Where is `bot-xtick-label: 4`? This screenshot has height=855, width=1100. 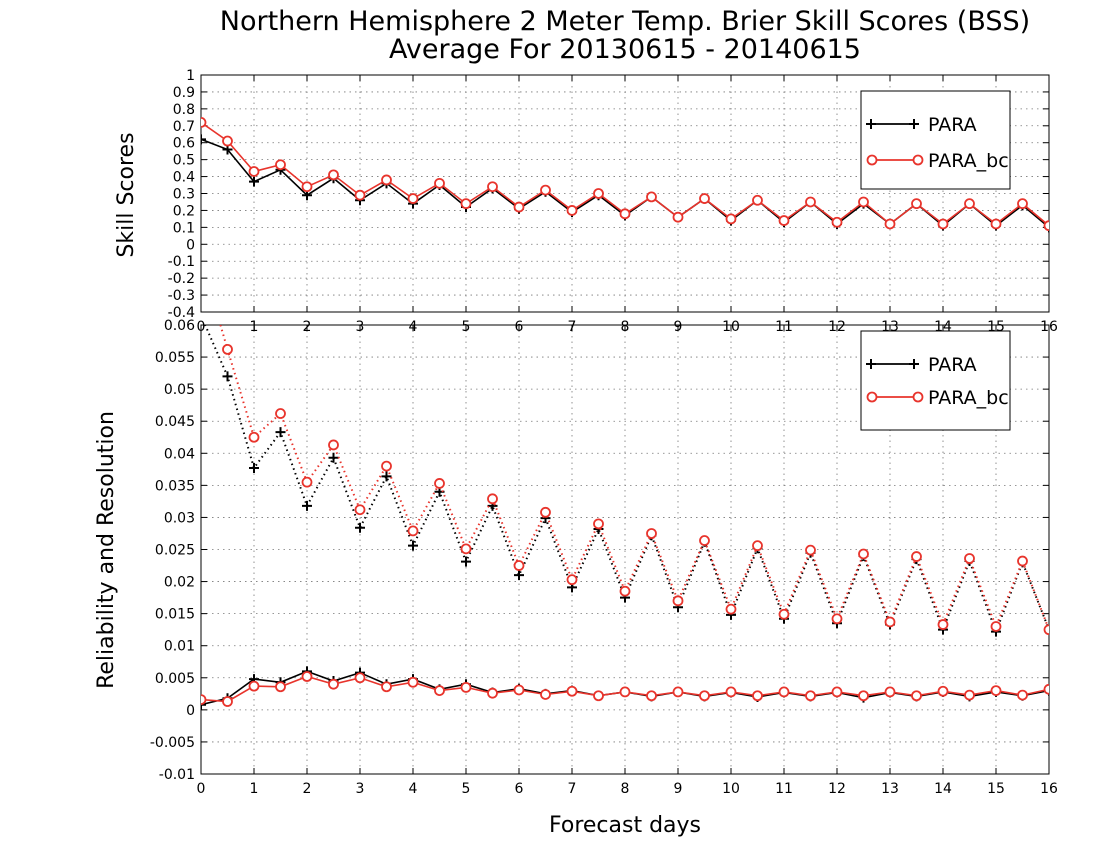
bot-xtick-label: 4 is located at coordinates (413, 789).